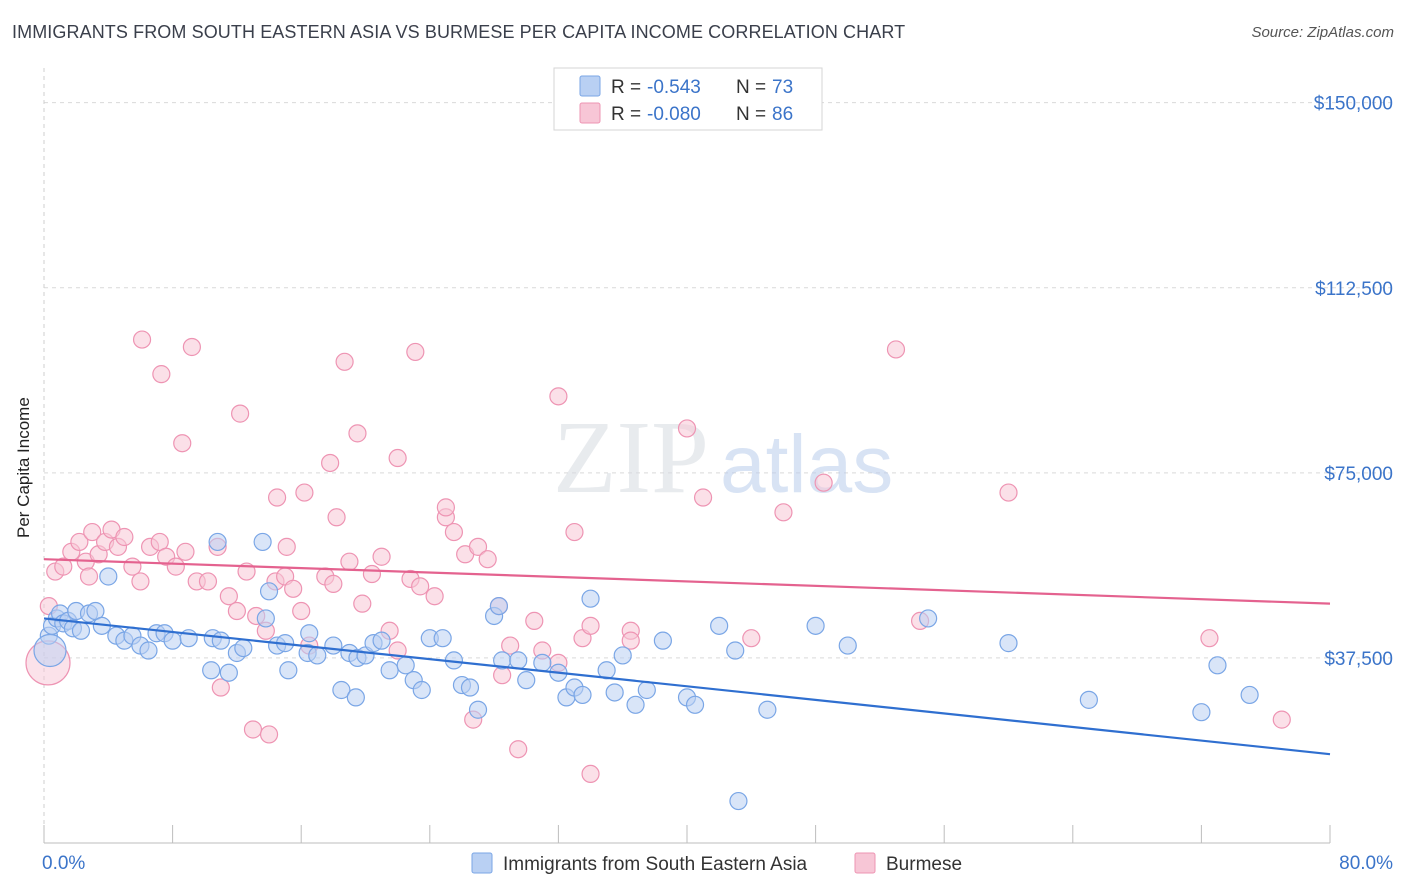  What do you see at coordinates (63, 863) in the screenshot?
I see `x-tick-label: 0.0%` at bounding box center [63, 863].